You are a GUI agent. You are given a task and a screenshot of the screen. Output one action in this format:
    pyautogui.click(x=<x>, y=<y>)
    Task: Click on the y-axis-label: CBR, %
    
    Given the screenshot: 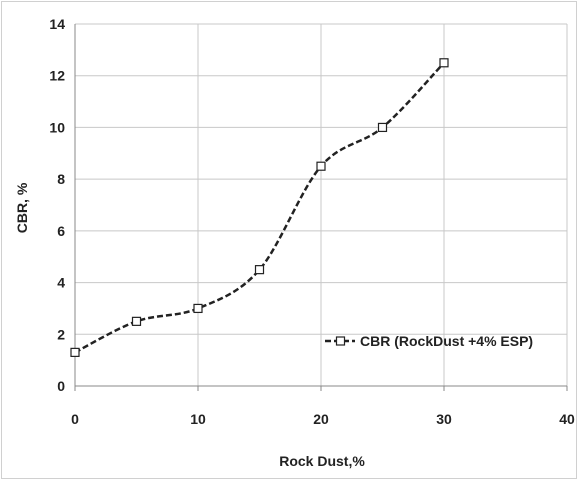 What is the action you would take?
    pyautogui.click(x=22, y=207)
    